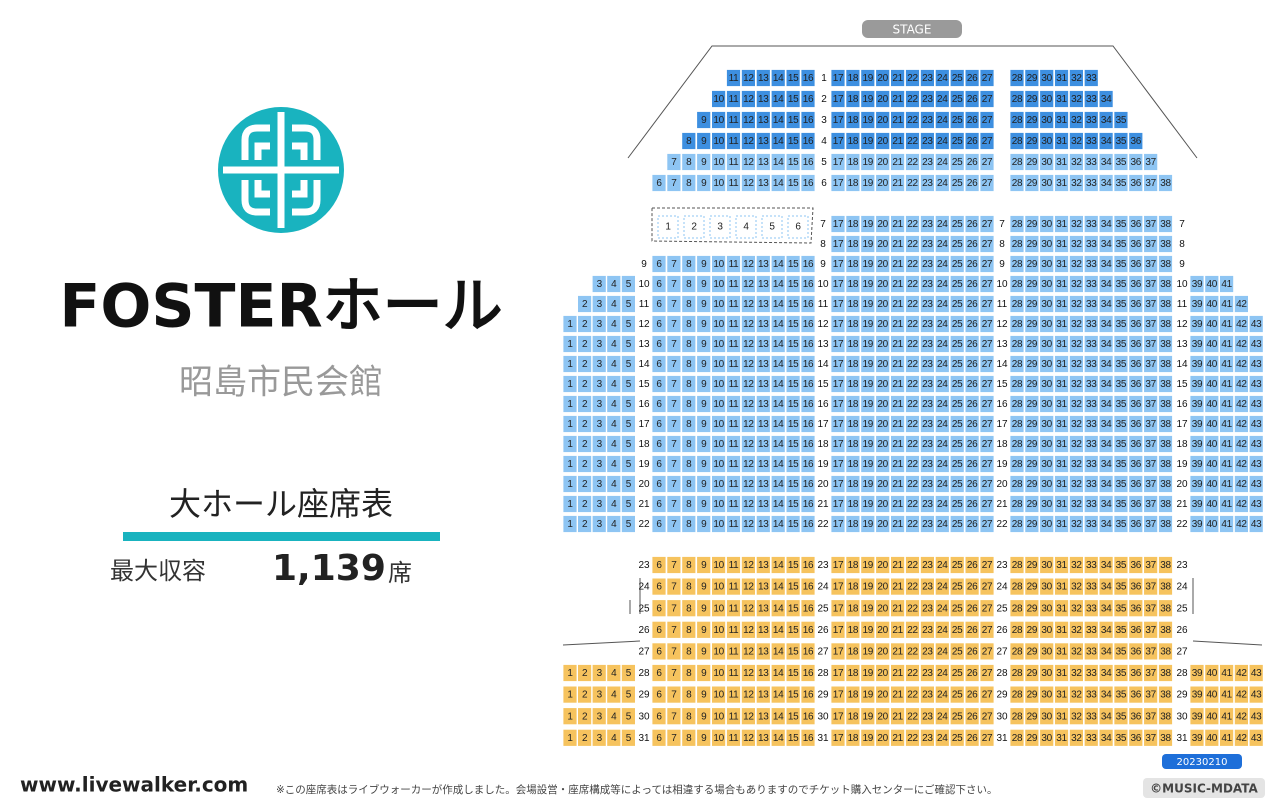  I want to click on seat-number: 41, so click(1226, 673).